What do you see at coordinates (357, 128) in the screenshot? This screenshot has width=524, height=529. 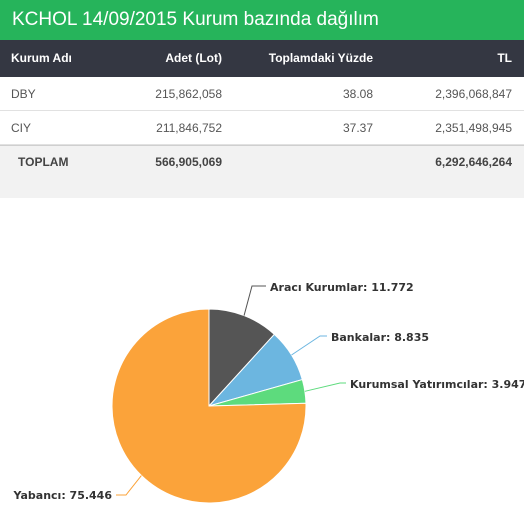 I see `cell-yuzde: 37.37` at bounding box center [357, 128].